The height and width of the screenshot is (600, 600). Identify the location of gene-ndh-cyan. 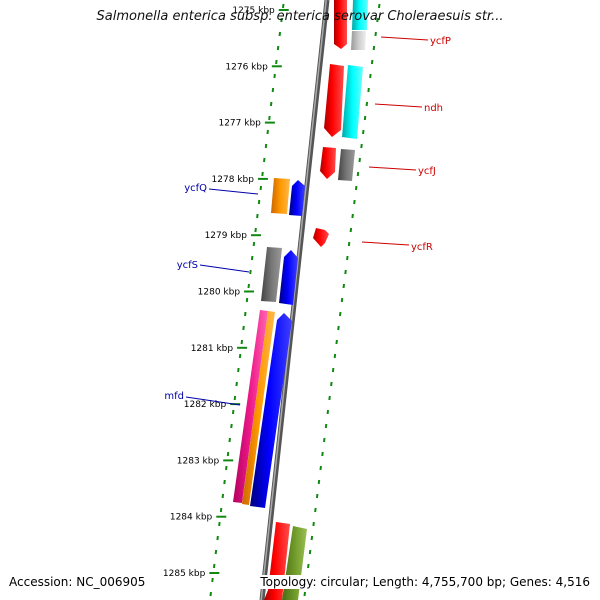
(352, 102).